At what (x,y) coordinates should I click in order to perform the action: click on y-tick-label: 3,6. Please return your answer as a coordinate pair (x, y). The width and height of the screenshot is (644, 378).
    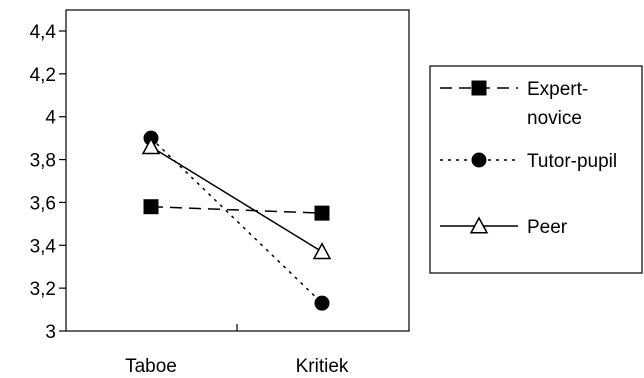
    Looking at the image, I should click on (43, 203).